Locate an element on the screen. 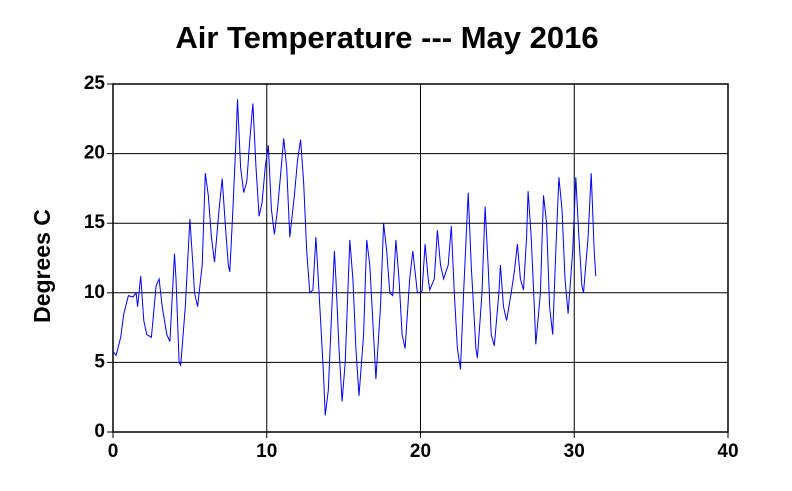  y-tick-label: 15 is located at coordinates (95, 222).